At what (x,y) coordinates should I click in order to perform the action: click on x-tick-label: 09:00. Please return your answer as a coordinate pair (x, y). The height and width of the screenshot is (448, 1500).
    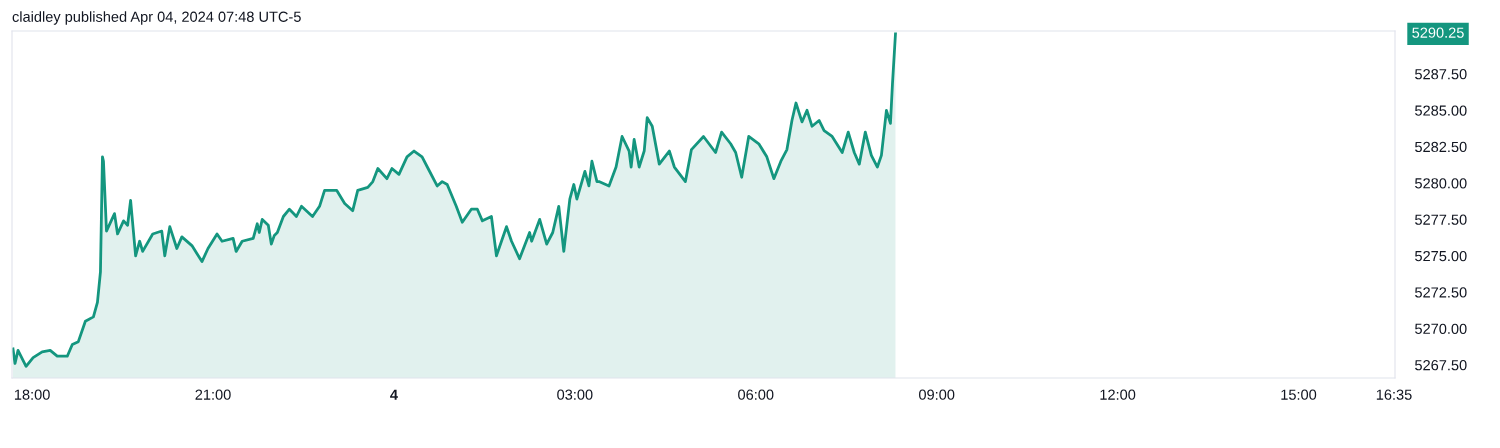
    Looking at the image, I should click on (937, 394).